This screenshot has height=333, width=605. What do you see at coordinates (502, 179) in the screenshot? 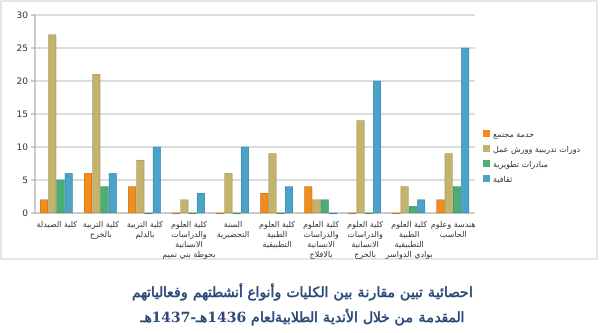
I see `legend-label: ثقافية` at bounding box center [502, 179].